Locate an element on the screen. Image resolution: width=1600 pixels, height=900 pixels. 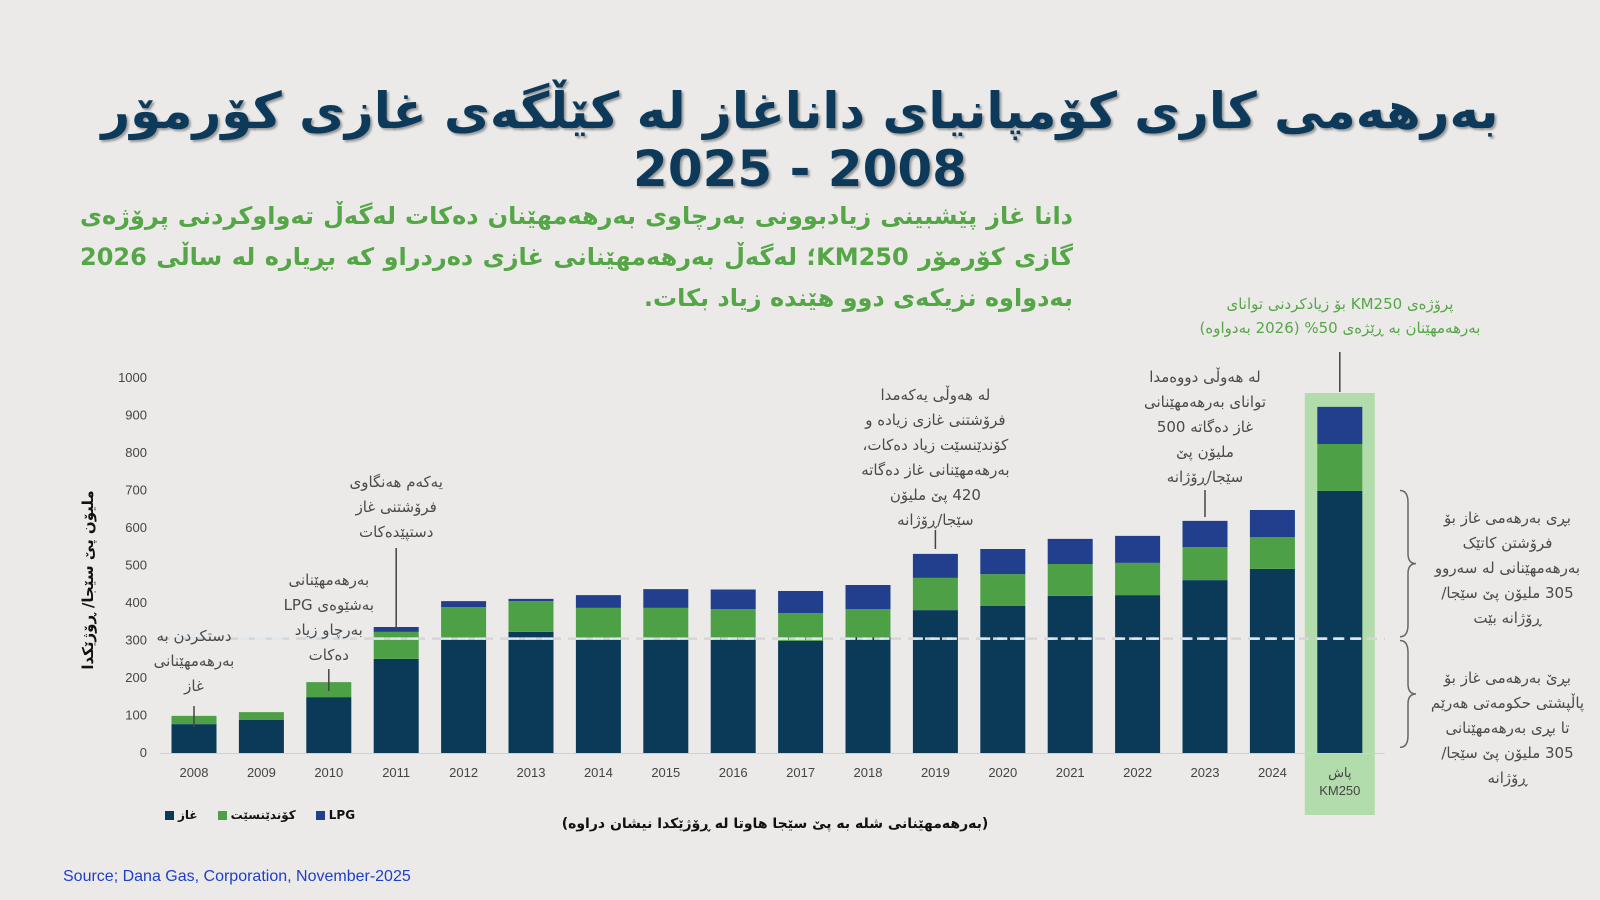
annotation-line: 420 پێ ملیۆن is located at coordinates (935, 495).